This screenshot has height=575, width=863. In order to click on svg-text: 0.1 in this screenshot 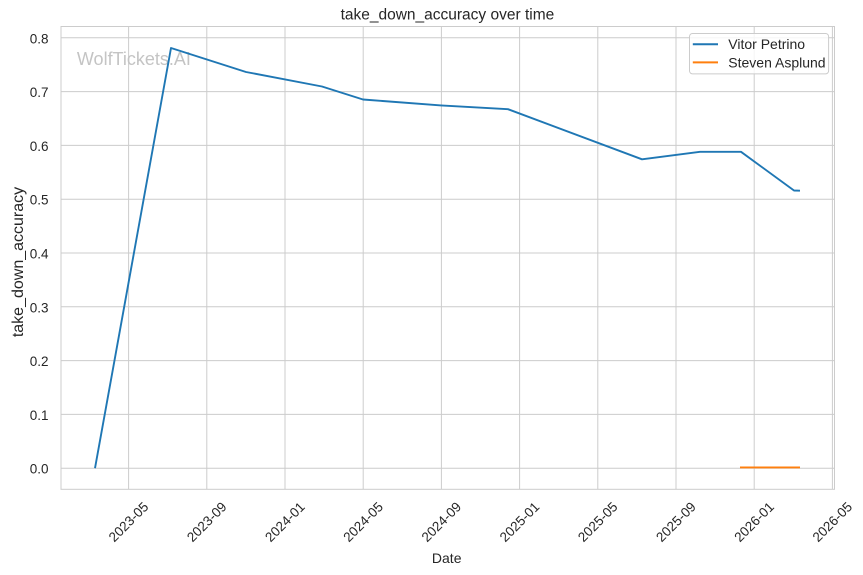, I will do `click(39, 415)`.